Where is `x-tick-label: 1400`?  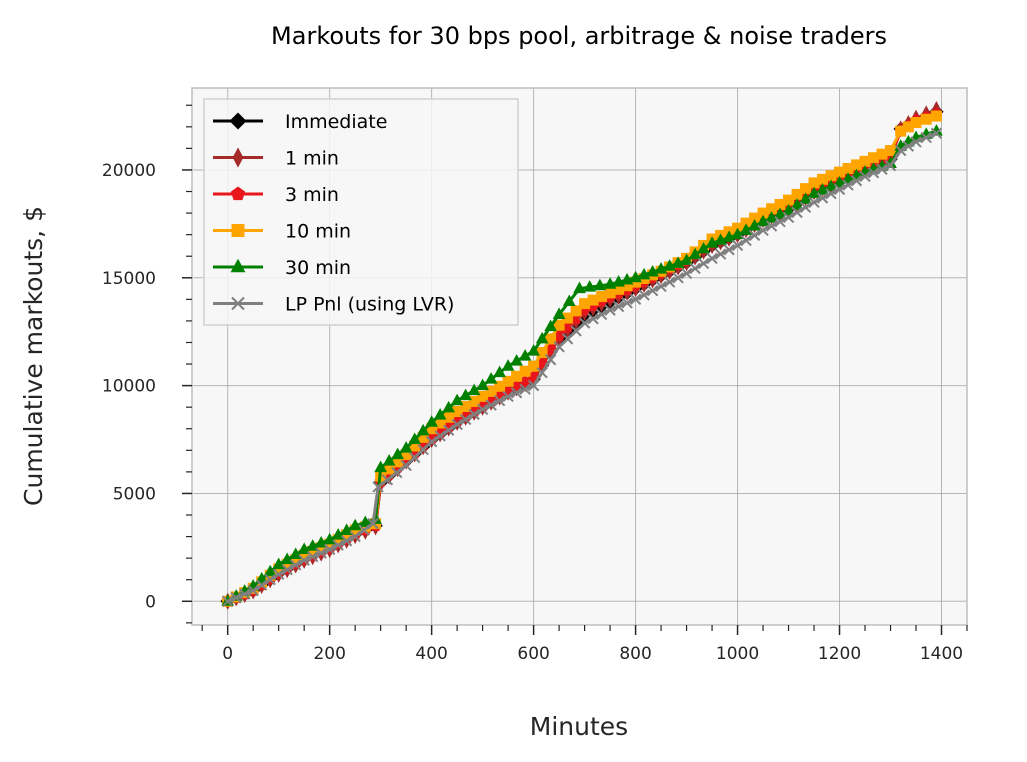
x-tick-label: 1400 is located at coordinates (941, 654).